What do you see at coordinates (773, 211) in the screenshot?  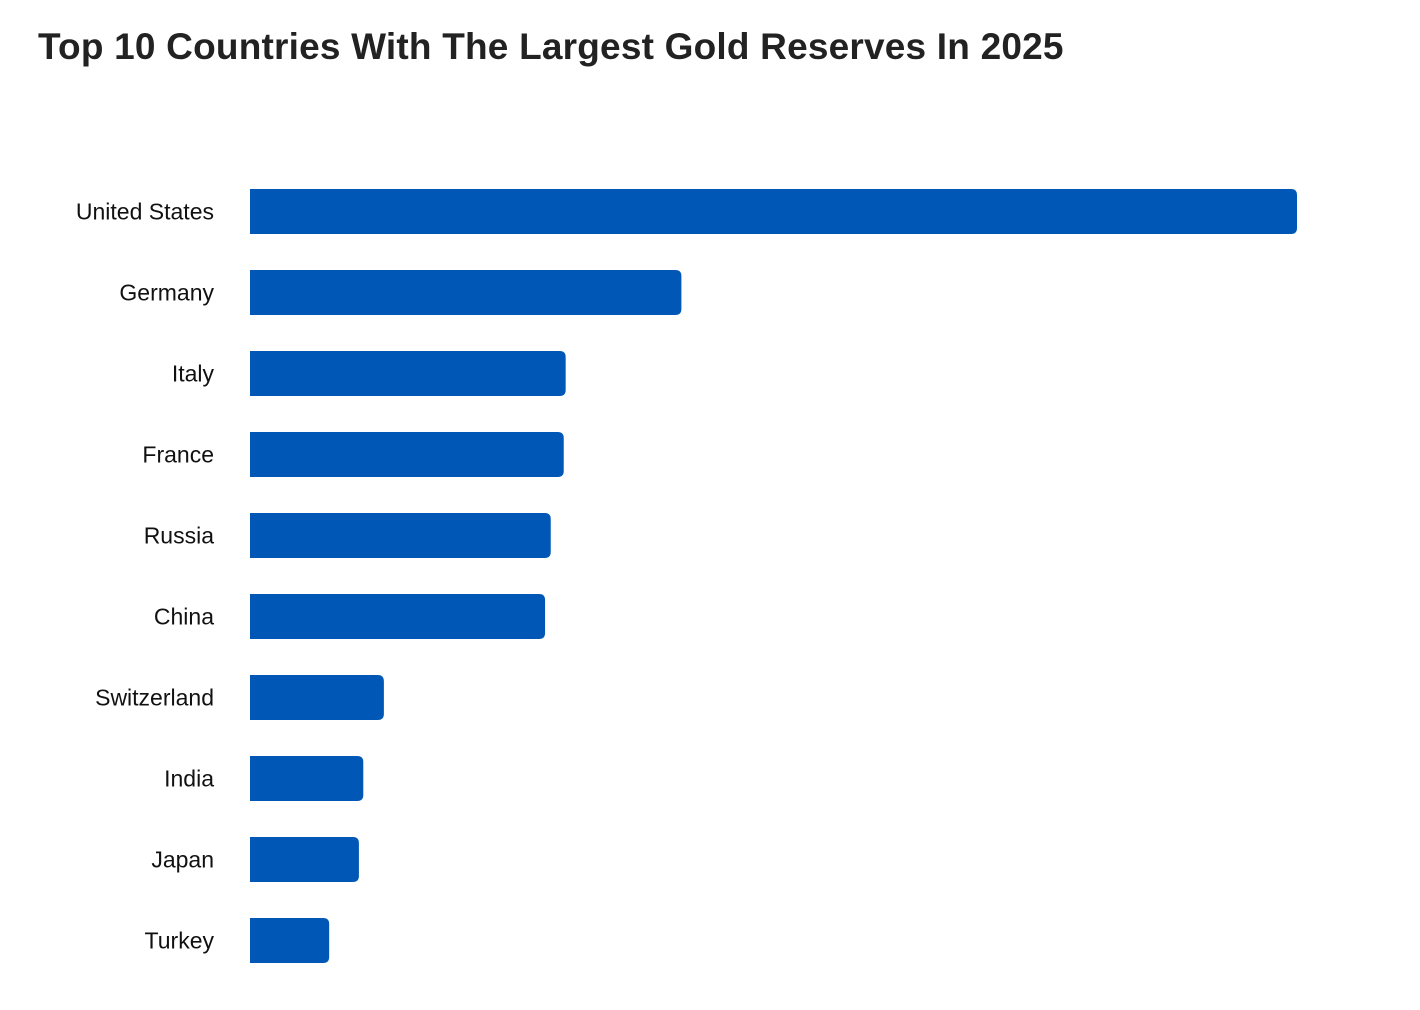 I see `bar-united-states` at bounding box center [773, 211].